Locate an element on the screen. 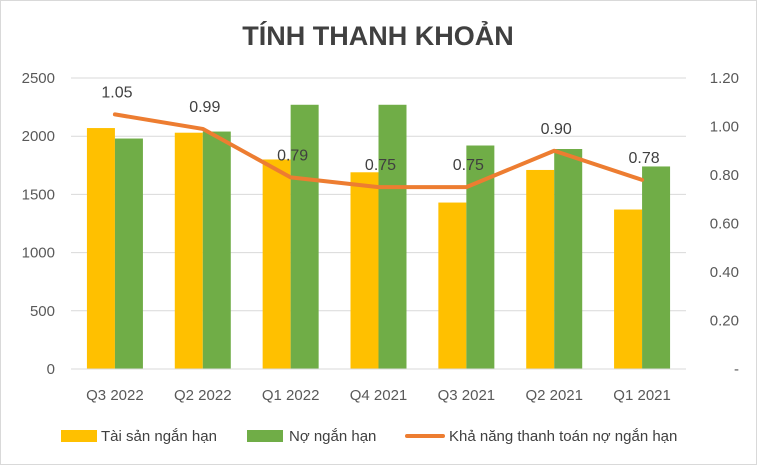 The height and width of the screenshot is (465, 757). x-tick-label: Q1 2021 is located at coordinates (642, 395).